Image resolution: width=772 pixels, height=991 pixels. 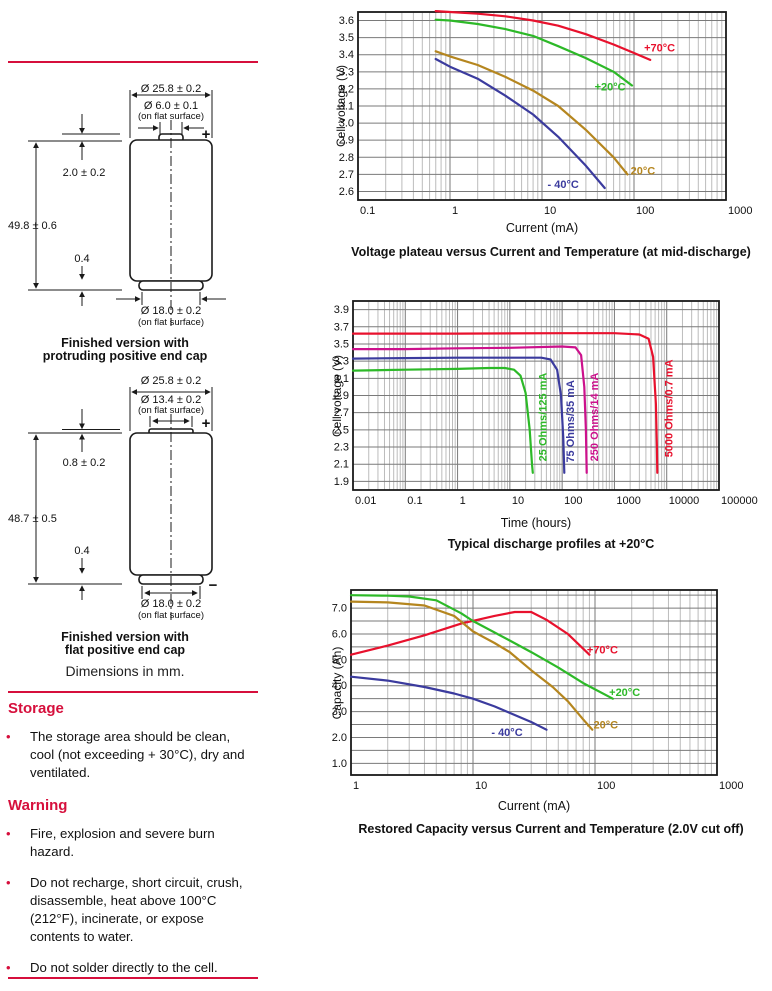 What do you see at coordinates (171, 400) in the screenshot?
I see `dim-cap-diameter: Ø 13.4 ± 0.2` at bounding box center [171, 400].